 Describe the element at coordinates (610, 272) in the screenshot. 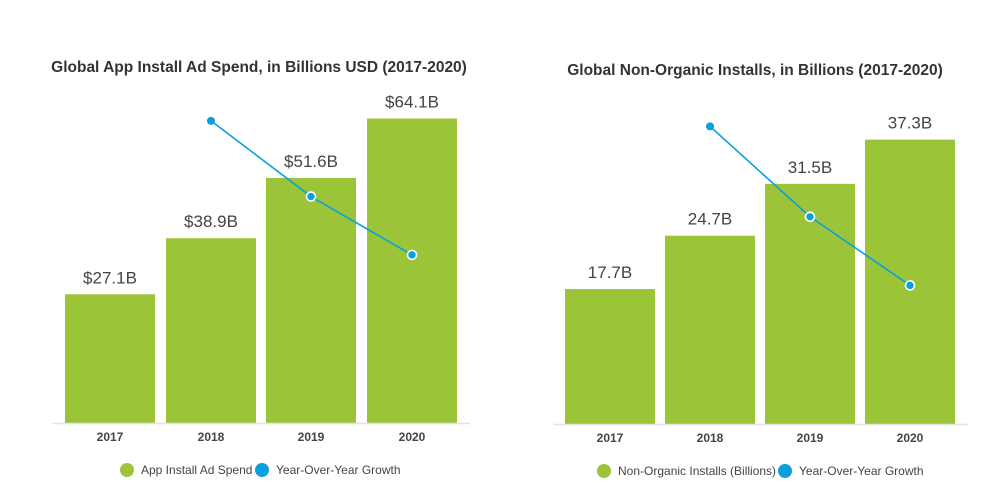

I see `data-label: 17.7B` at that location.